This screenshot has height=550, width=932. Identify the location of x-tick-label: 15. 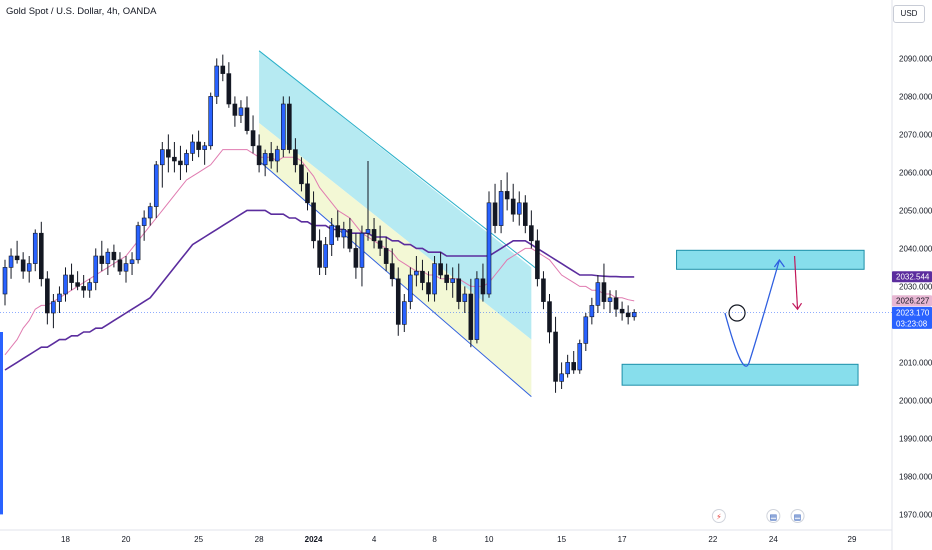
(561, 539).